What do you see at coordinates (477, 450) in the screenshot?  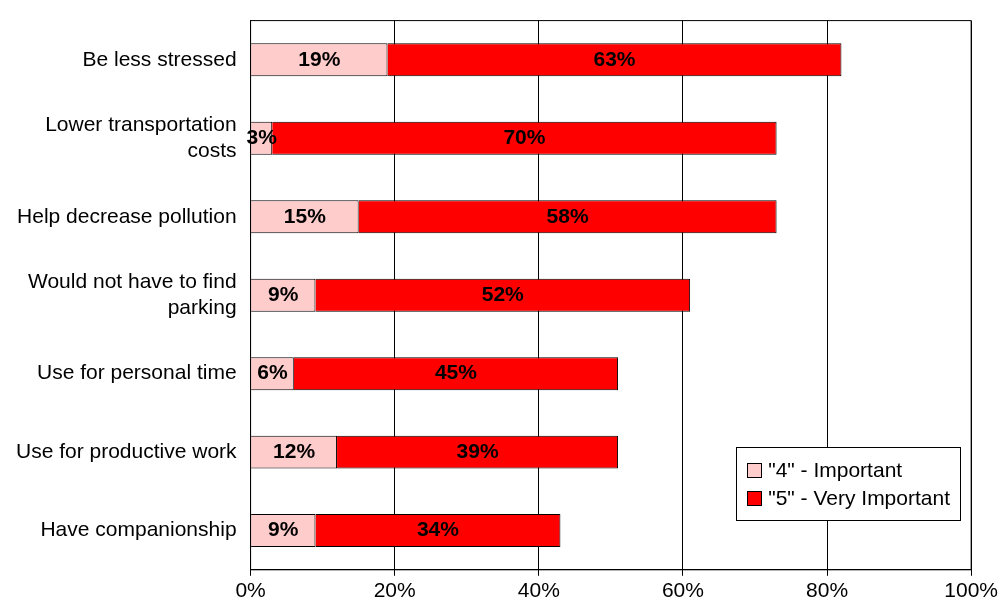 I see `data-label: 39%` at bounding box center [477, 450].